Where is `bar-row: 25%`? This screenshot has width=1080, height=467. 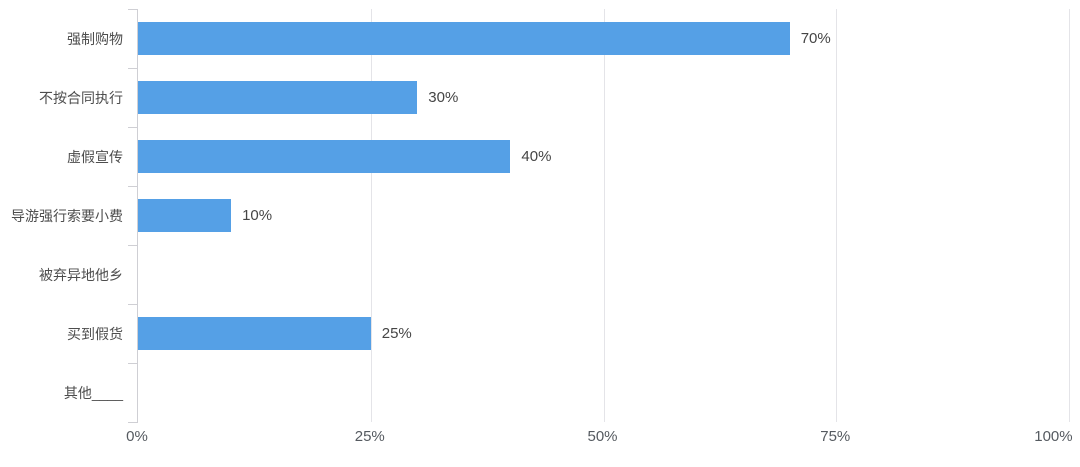
bar-row: 25% is located at coordinates (603, 333).